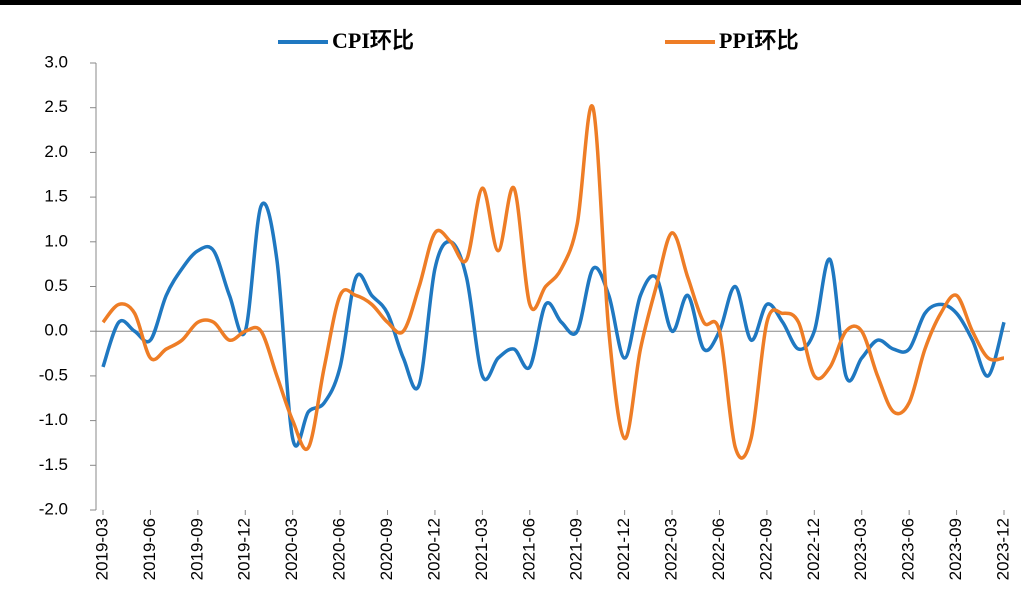 This screenshot has height=610, width=1021. I want to click on x-tick-label: 2019-12, so click(244, 549).